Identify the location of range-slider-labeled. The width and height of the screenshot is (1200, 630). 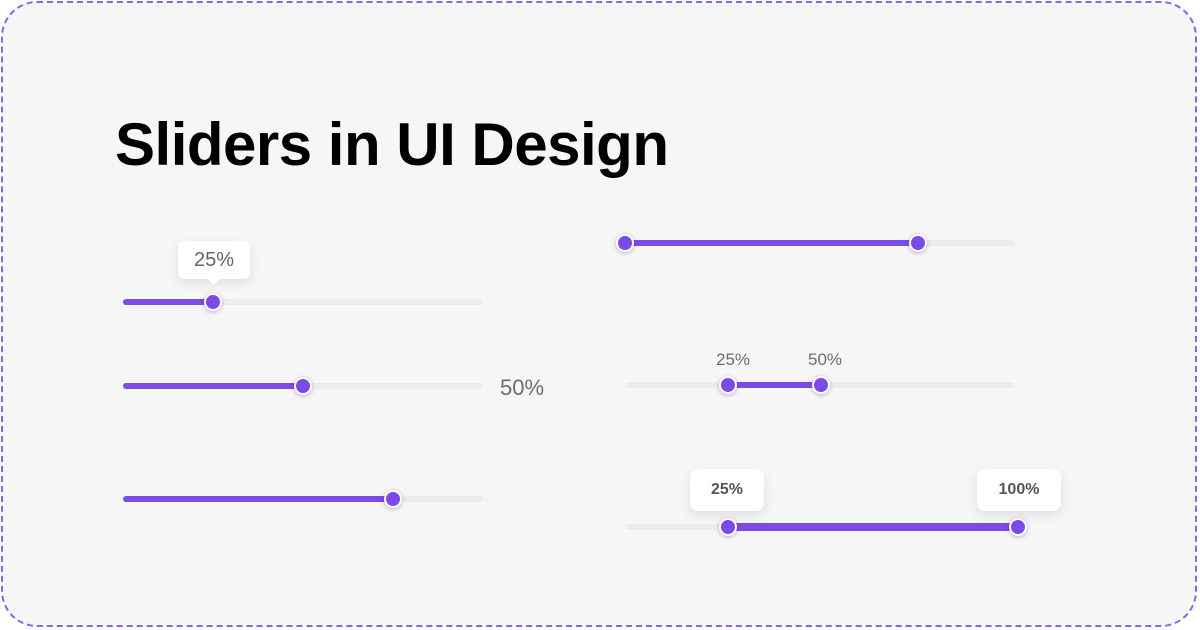
(820, 385).